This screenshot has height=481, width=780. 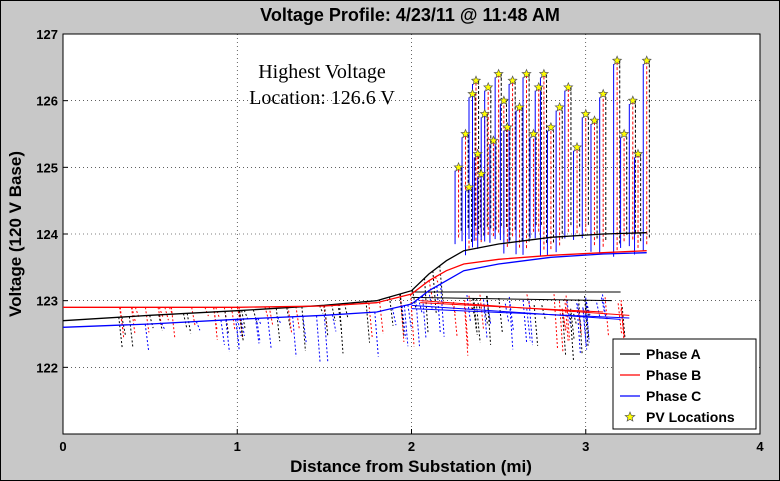 I want to click on x-tick-label: 4, so click(x=760, y=446).